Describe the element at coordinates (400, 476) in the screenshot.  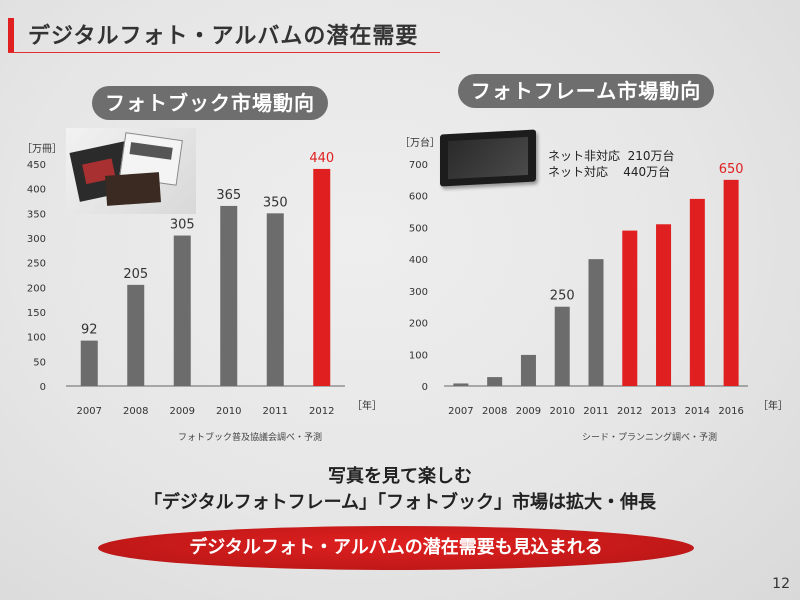
I see `summary-line-1: 写真を見て楽しむ` at that location.